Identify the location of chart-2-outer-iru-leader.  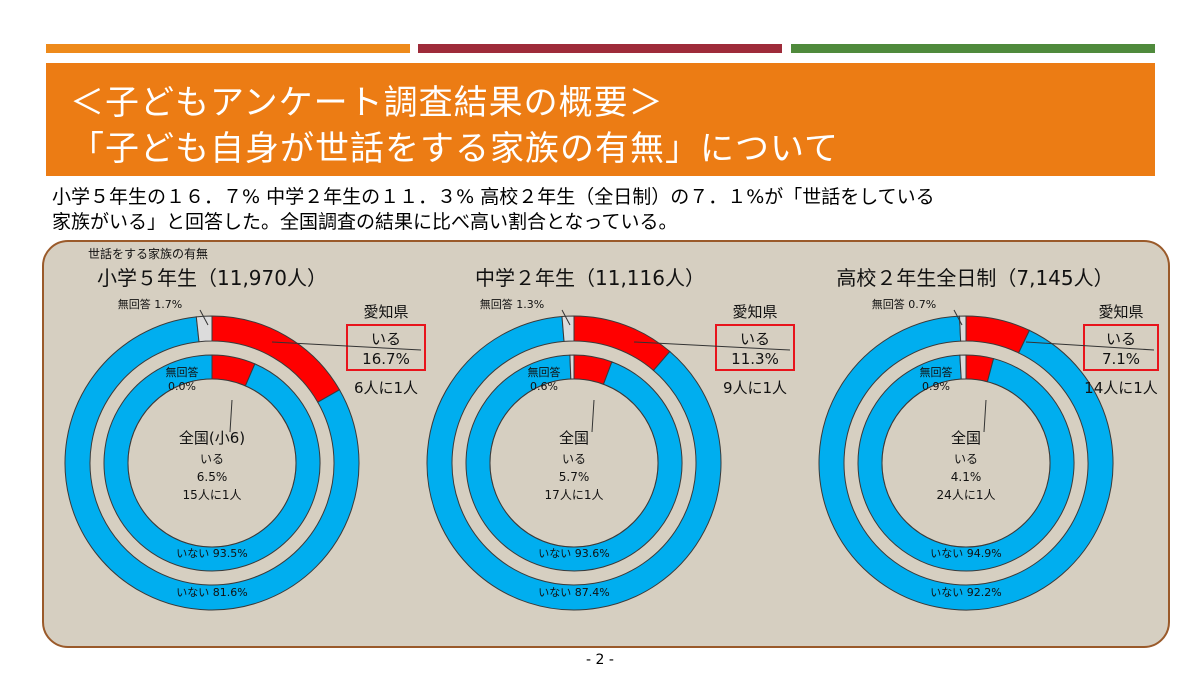
(712, 346).